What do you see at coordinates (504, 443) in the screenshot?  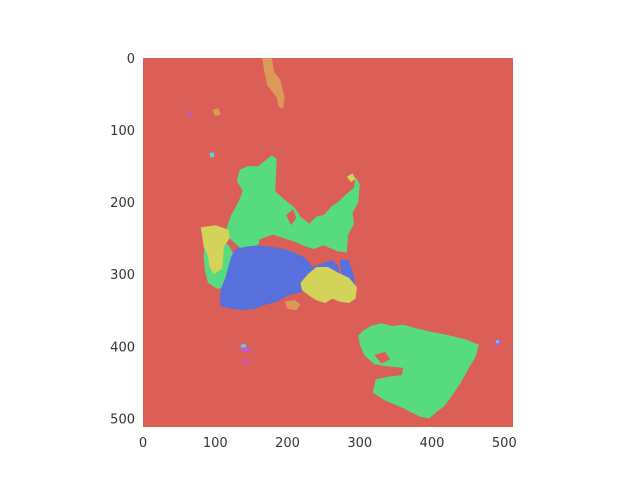 I see `x-tick-label: 500` at bounding box center [504, 443].